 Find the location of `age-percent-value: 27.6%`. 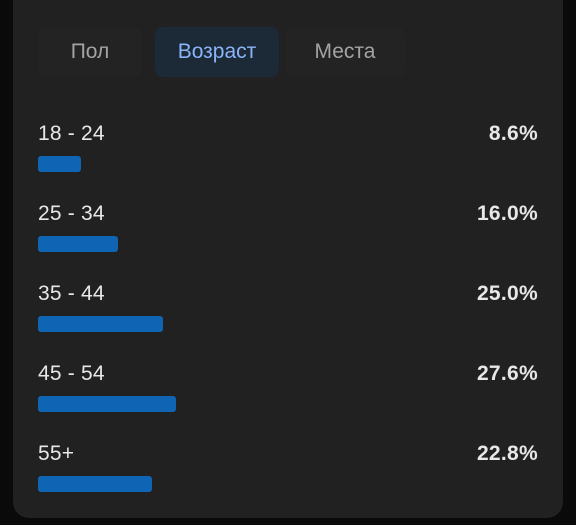

age-percent-value: 27.6% is located at coordinates (507, 373).